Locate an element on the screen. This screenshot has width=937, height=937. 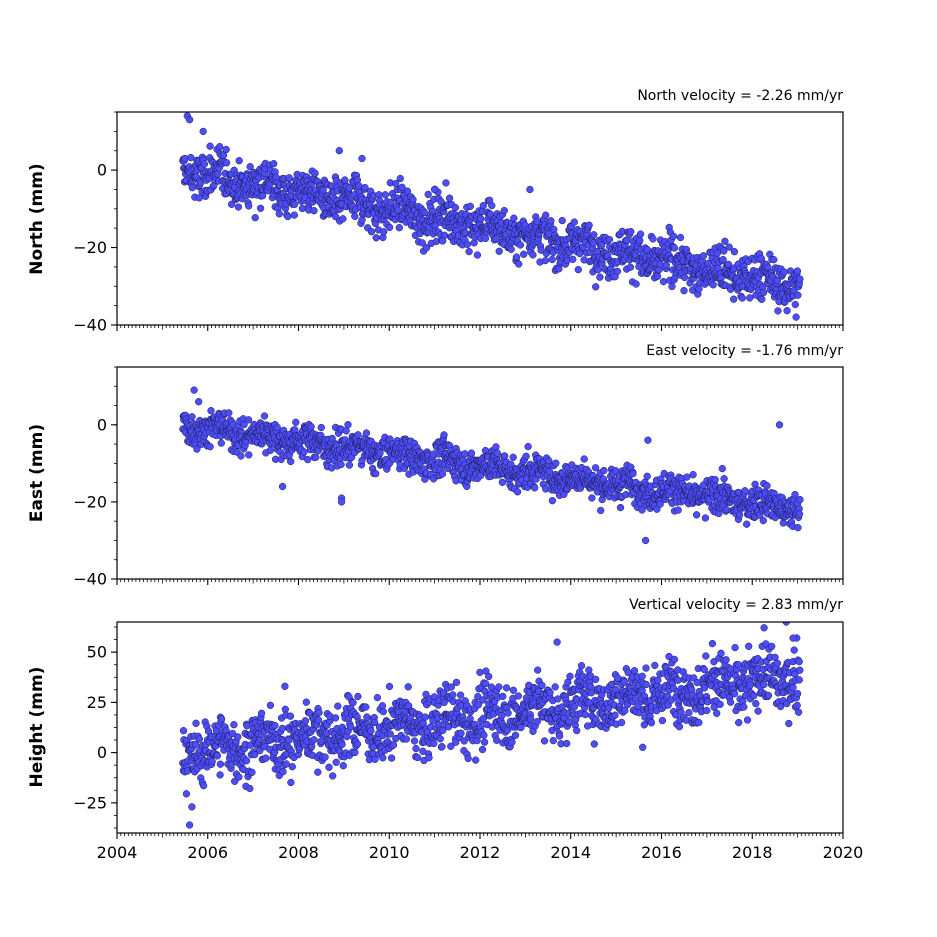
east-velocity-label: East velocity = -1.76 mm/yr is located at coordinates (744, 351).